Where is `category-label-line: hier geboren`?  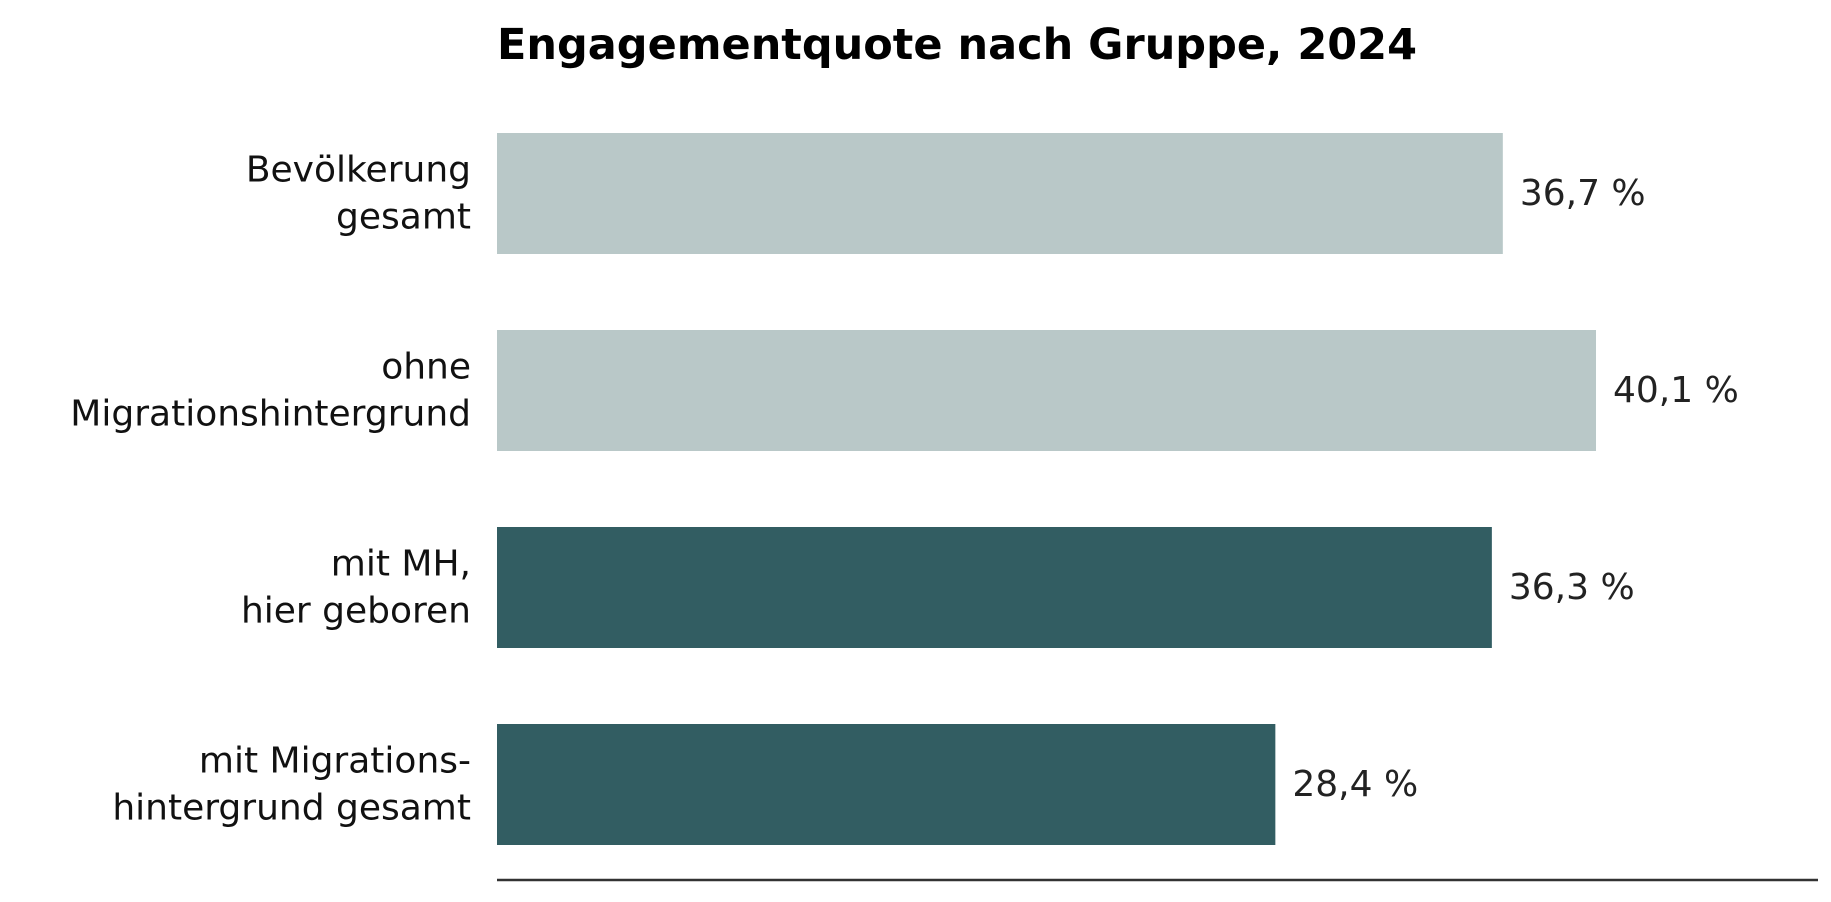 category-label-line: hier geboren is located at coordinates (356, 611).